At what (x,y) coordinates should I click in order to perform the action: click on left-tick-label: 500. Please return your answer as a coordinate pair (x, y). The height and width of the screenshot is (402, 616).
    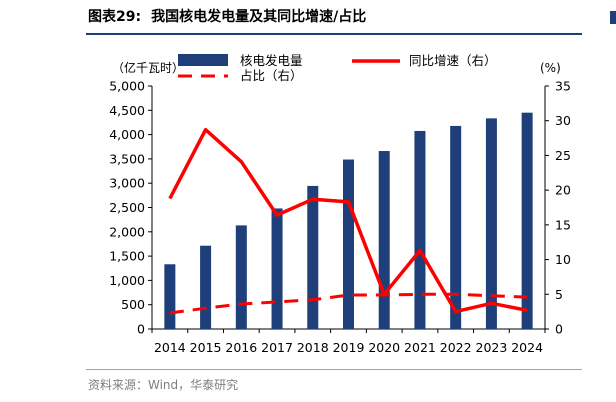
    Looking at the image, I should click on (133, 304).